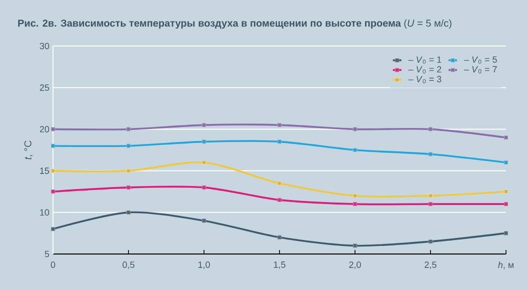 This screenshot has height=290, width=528. What do you see at coordinates (480, 60) in the screenshot?
I see `legend-label: – V$_{0}$ = 5` at bounding box center [480, 60].